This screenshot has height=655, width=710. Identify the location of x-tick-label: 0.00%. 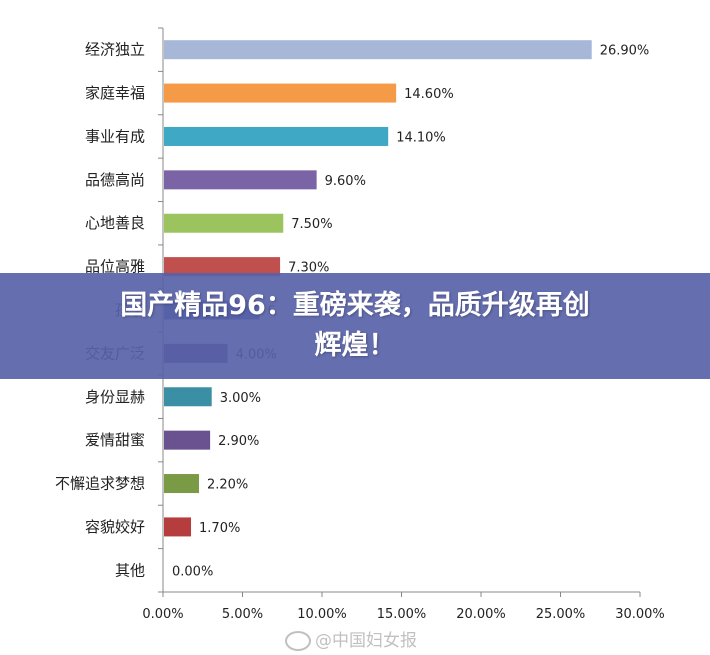
(162, 614).